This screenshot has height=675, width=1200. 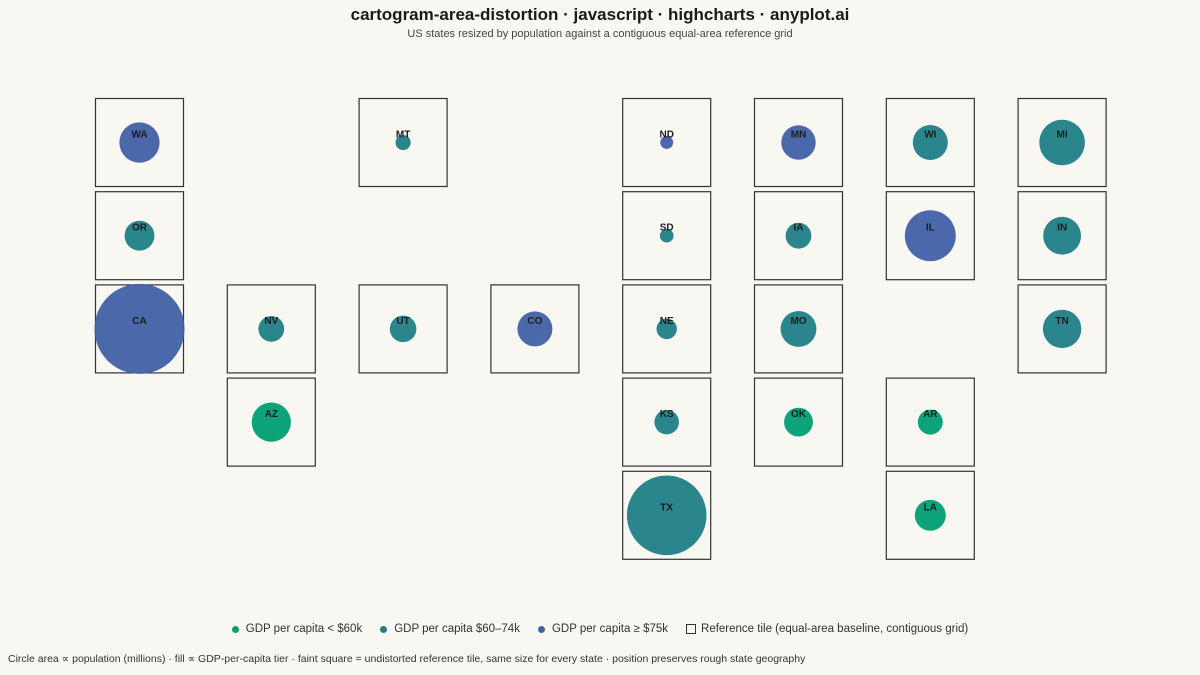 I want to click on legend-item-high: GDP per capita ≥ $75k, so click(x=603, y=629).